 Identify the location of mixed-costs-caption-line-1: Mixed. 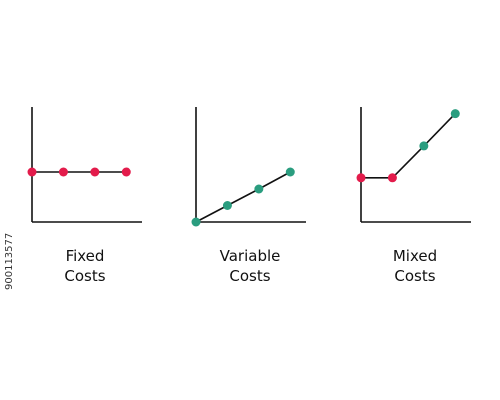
(415, 256).